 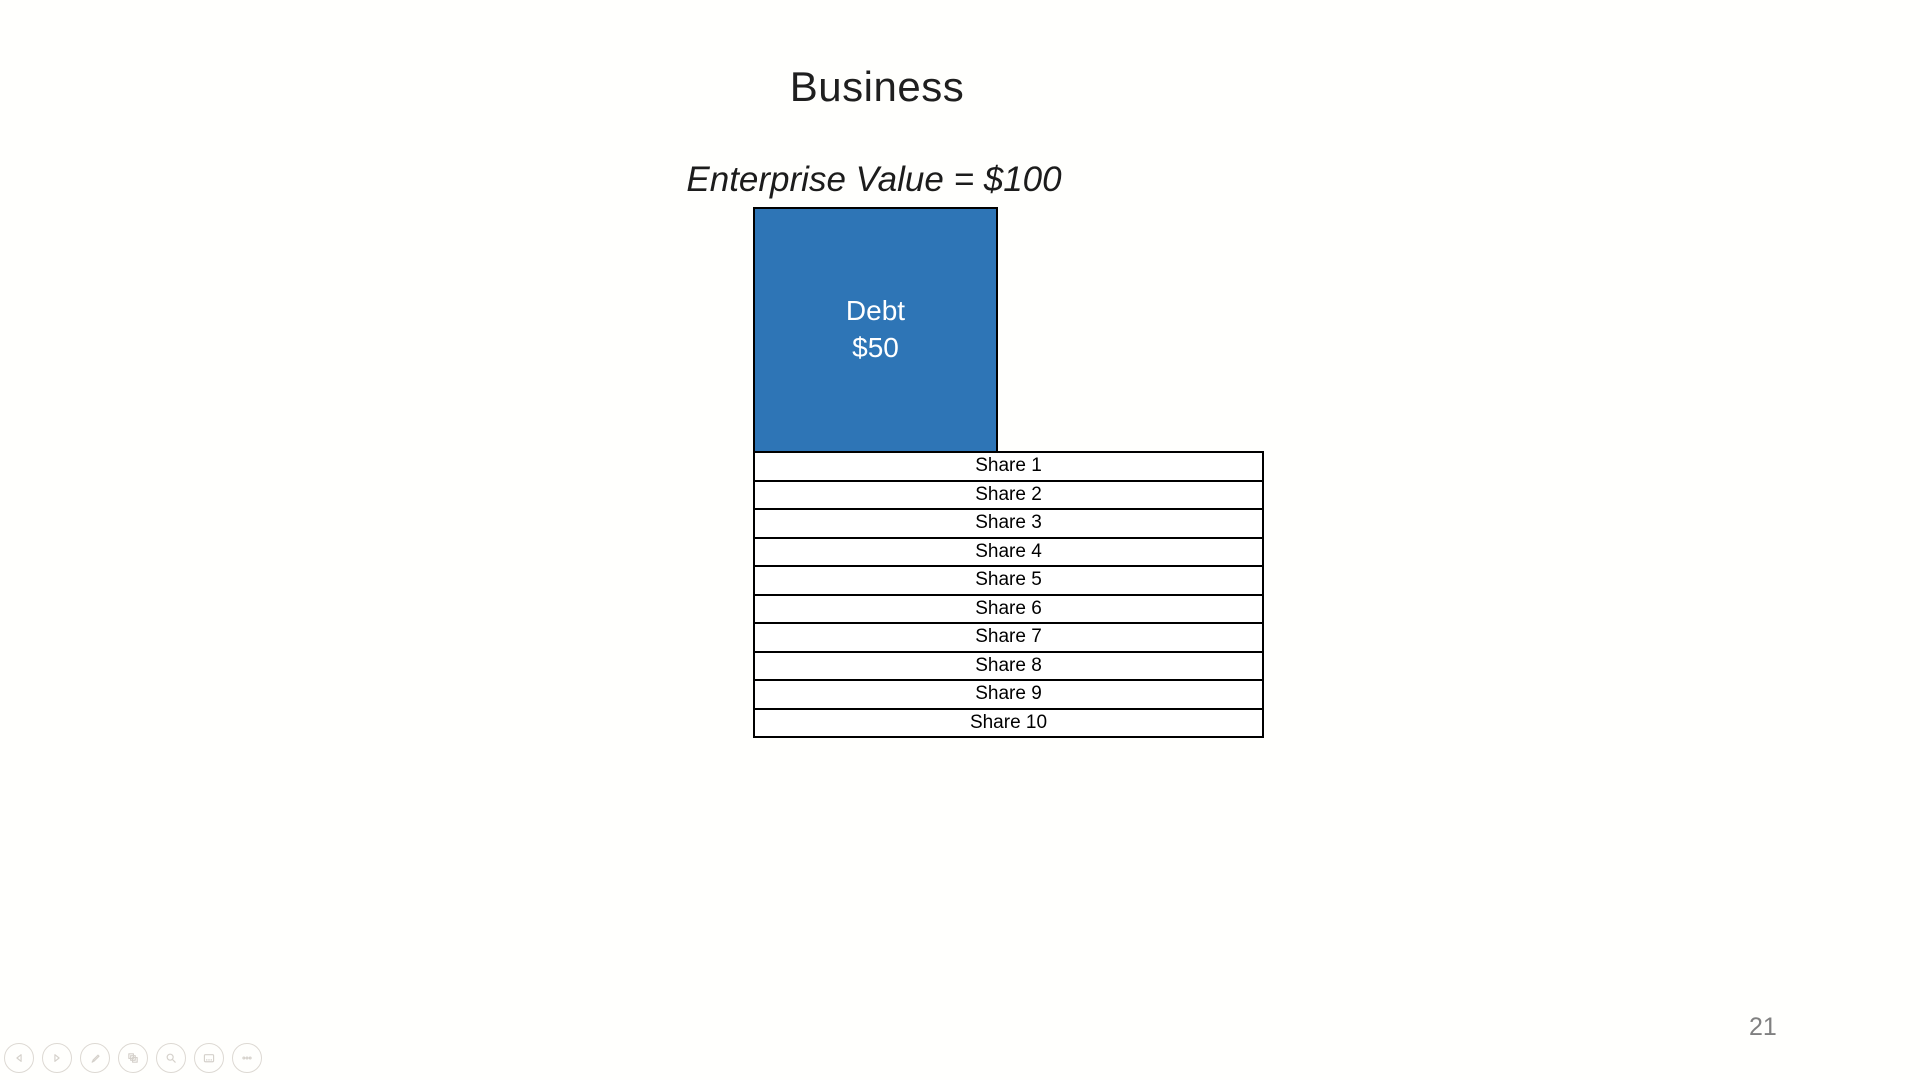 I want to click on subtitles-button, so click(x=209, y=1058).